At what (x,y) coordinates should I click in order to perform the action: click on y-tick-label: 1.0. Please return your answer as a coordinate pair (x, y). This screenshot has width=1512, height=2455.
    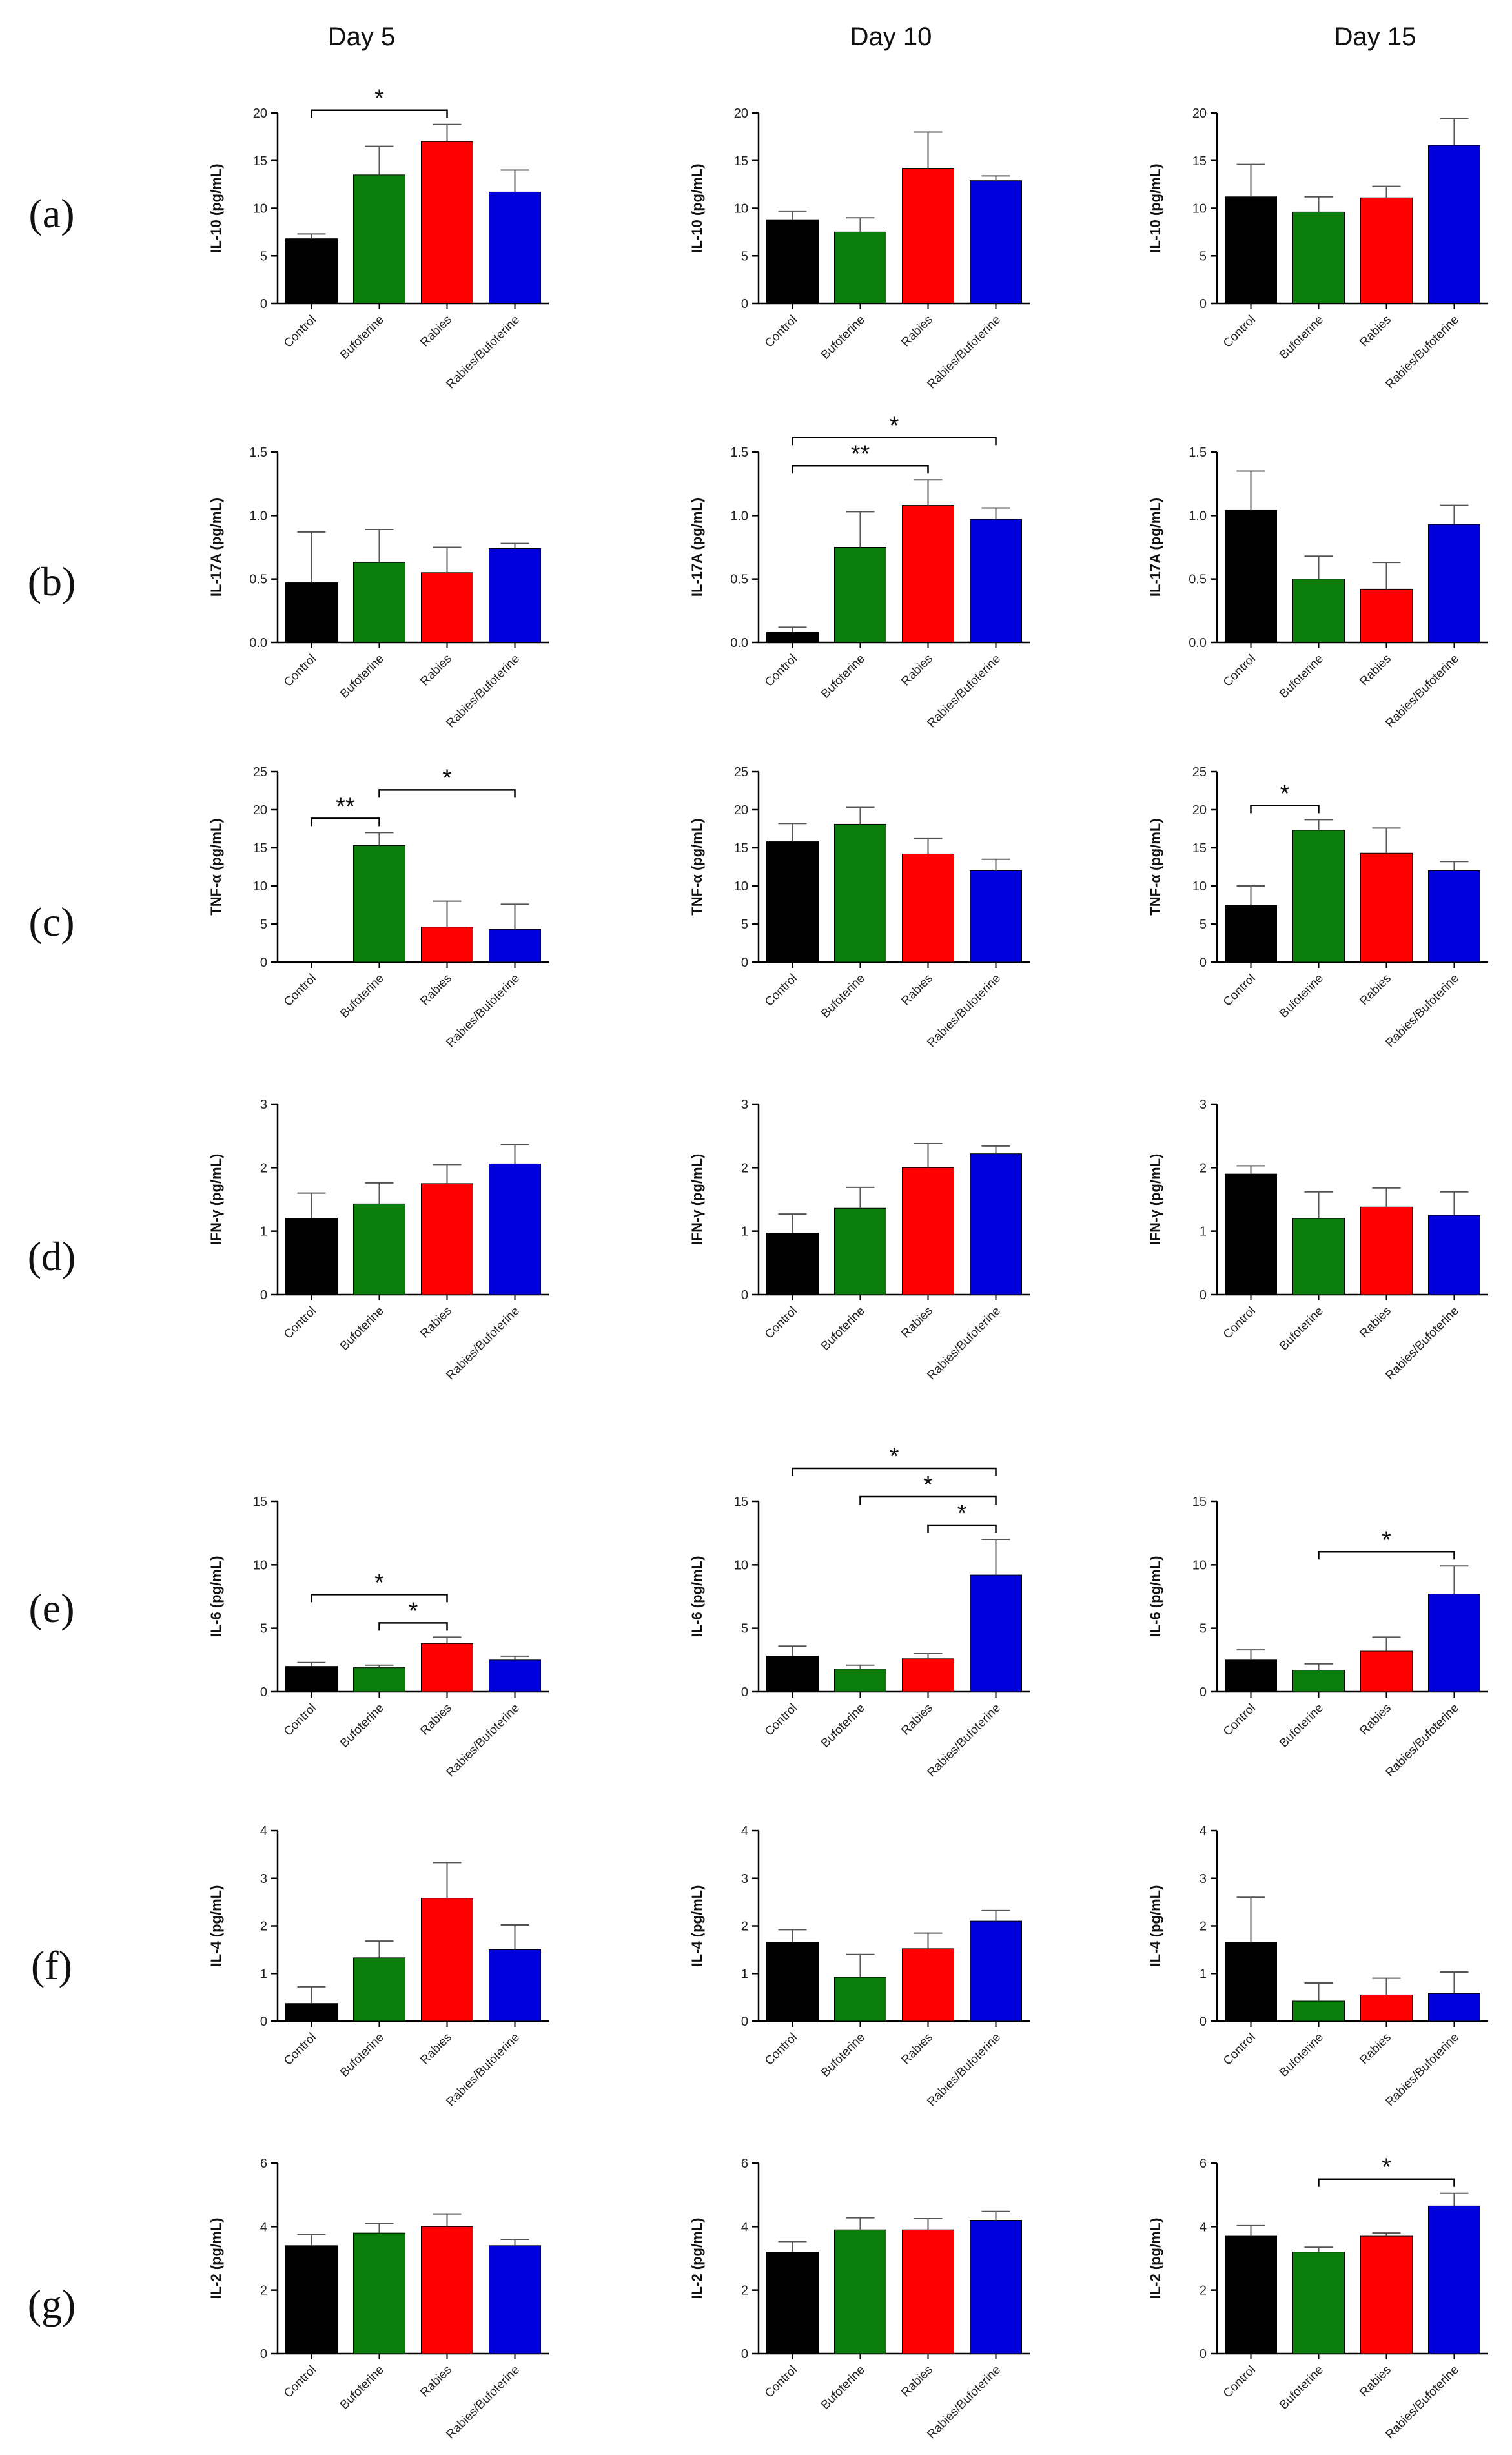
    Looking at the image, I should click on (1198, 516).